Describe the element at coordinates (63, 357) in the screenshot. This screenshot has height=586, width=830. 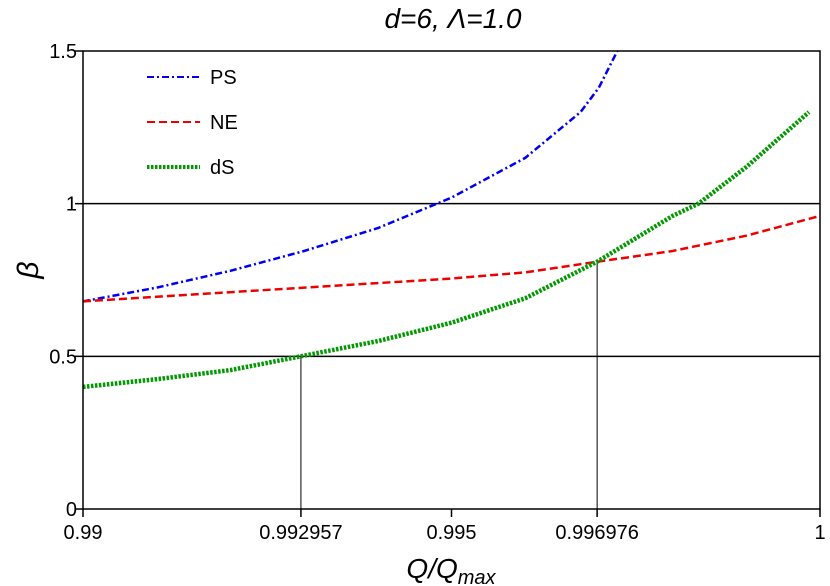
I see `y-tick-label: 0.5` at that location.